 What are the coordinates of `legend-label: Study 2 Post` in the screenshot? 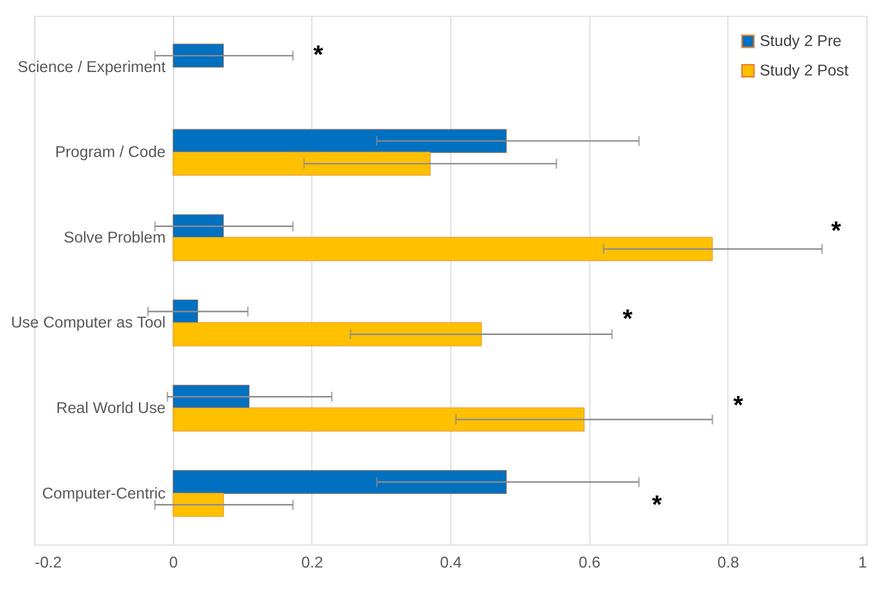 It's located at (805, 71).